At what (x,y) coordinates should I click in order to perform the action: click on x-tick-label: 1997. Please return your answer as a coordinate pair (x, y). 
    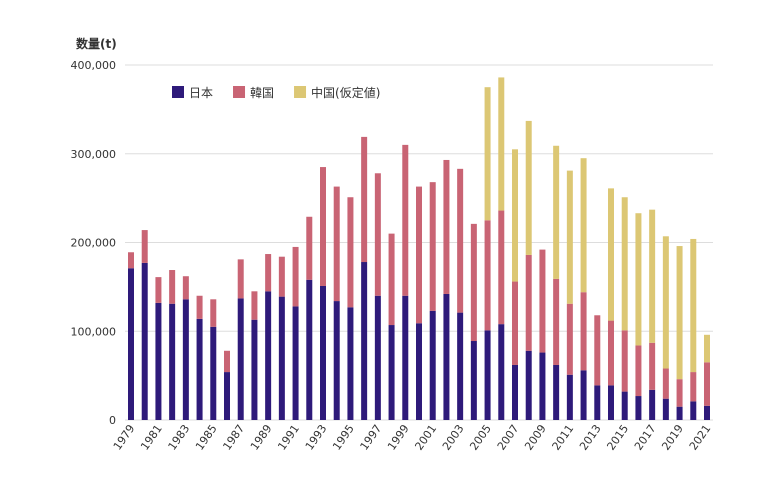
    Looking at the image, I should click on (371, 437).